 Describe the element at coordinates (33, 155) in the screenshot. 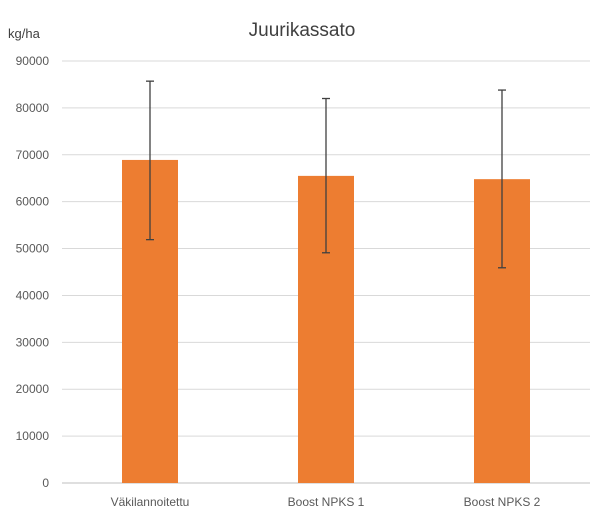

I see `y-tick-label: 70000` at that location.